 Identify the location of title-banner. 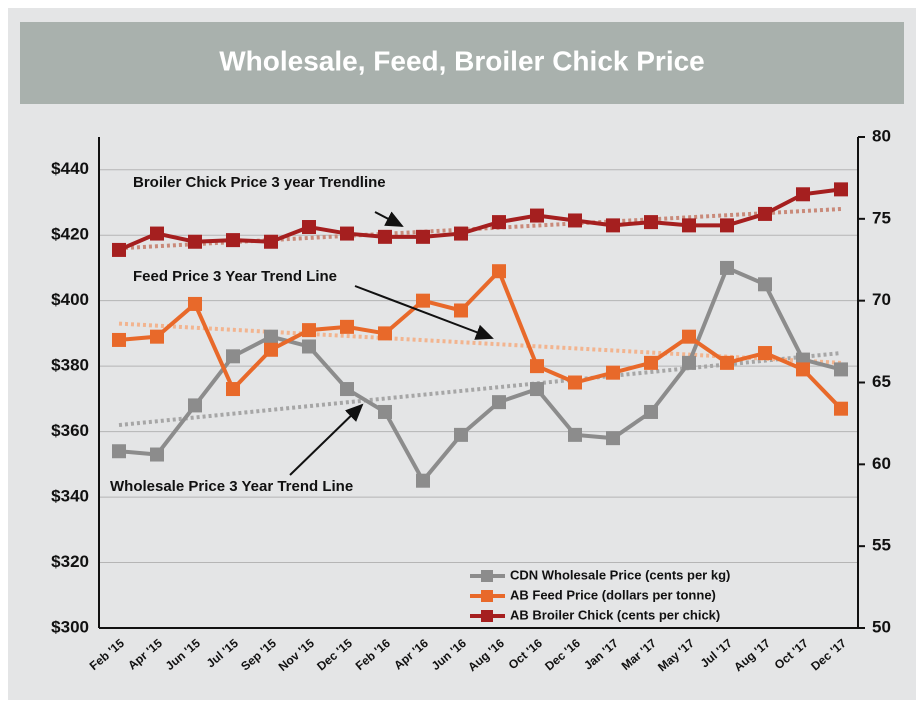
(462, 63).